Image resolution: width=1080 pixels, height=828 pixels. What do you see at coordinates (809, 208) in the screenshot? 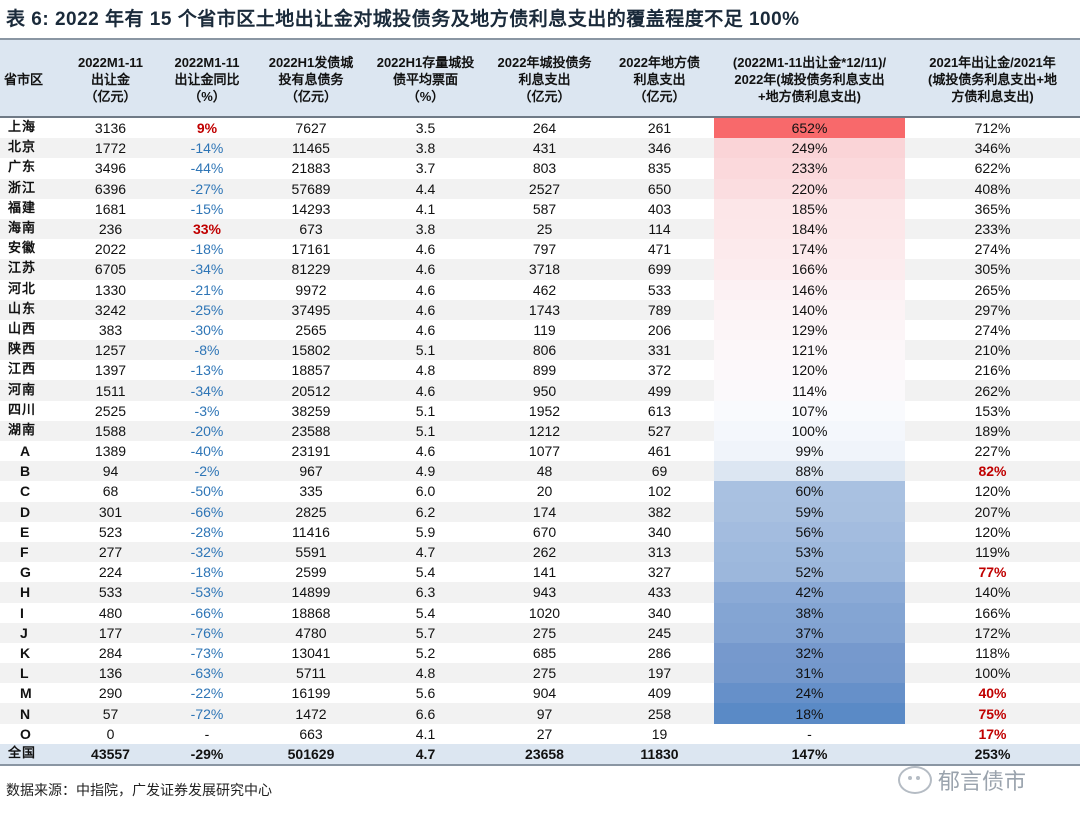
I see `cell-cover22: 185%` at bounding box center [809, 208].